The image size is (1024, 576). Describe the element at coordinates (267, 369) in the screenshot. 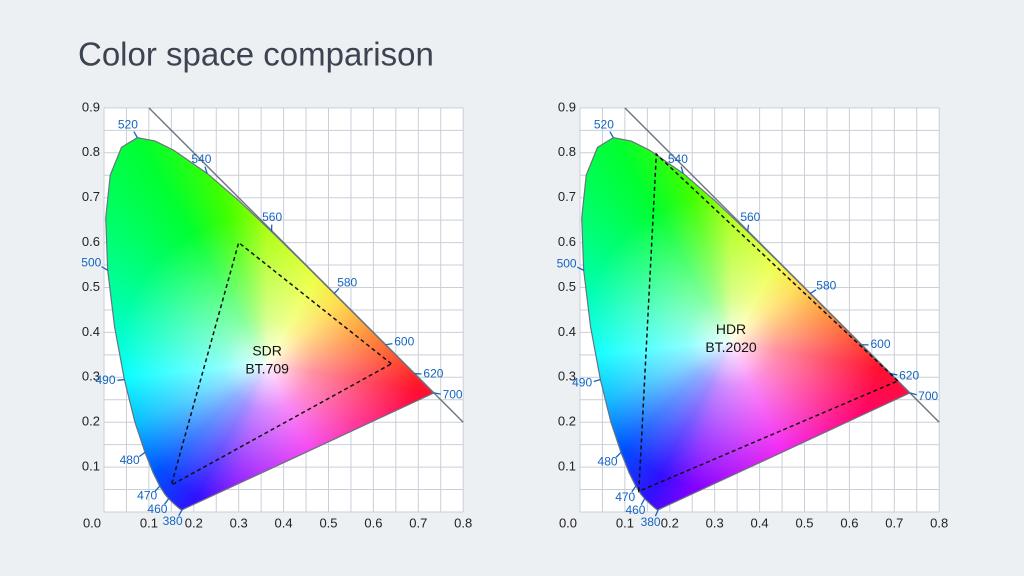

I see `gamut-label: BT.709` at that location.